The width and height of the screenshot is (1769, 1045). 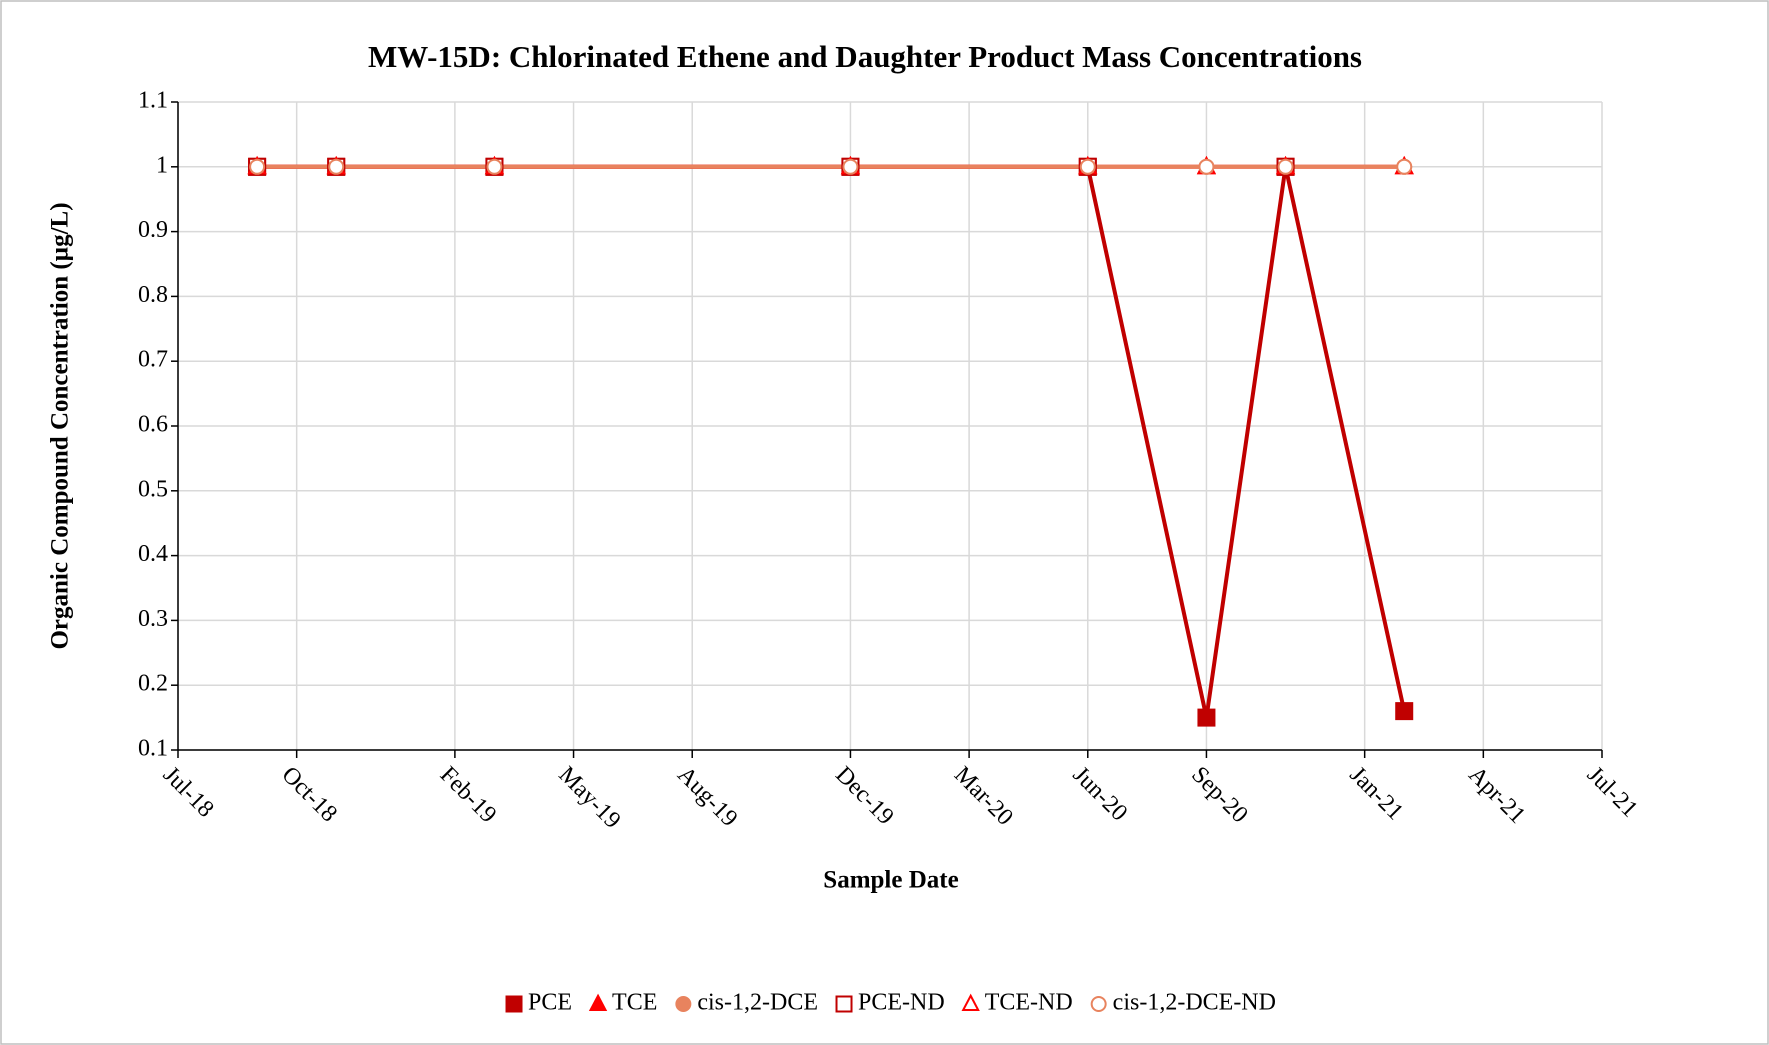 I want to click on x-axis-title: Sample Date, so click(x=890, y=880).